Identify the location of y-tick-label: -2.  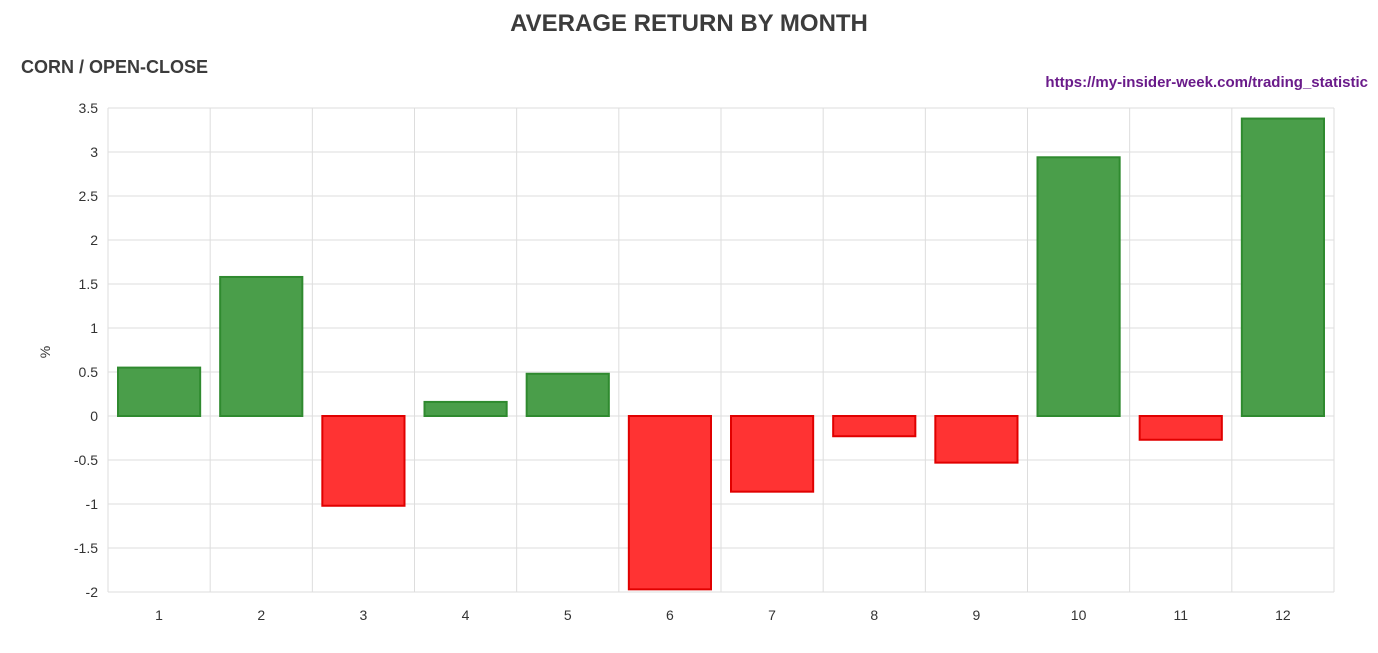
(92, 592).